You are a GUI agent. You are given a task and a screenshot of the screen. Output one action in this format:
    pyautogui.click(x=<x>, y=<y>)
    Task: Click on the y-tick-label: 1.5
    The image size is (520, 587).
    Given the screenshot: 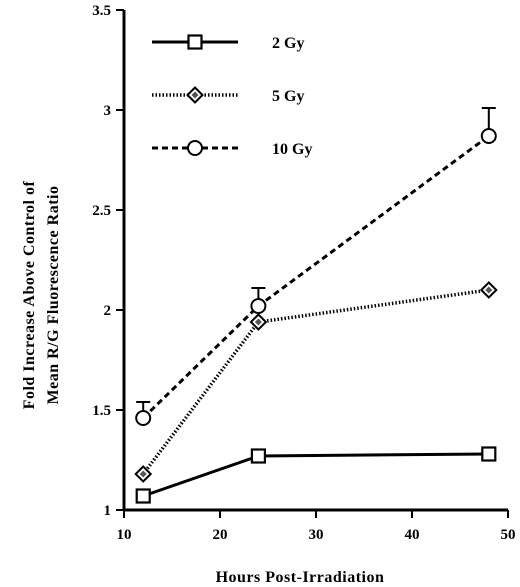 What is the action you would take?
    pyautogui.click(x=101, y=411)
    